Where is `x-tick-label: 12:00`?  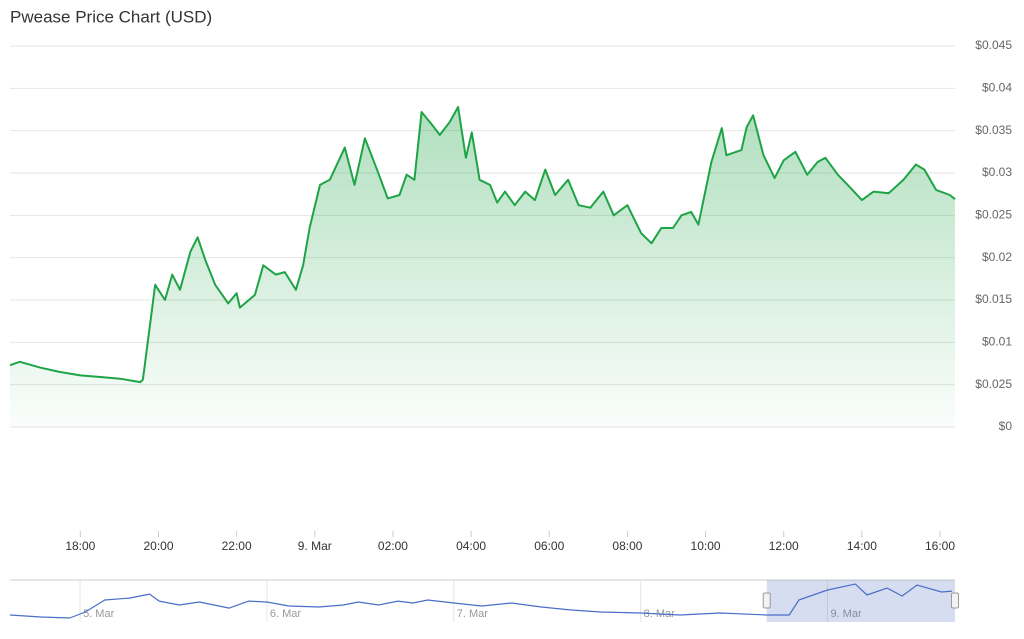 x-tick-label: 12:00 is located at coordinates (784, 546).